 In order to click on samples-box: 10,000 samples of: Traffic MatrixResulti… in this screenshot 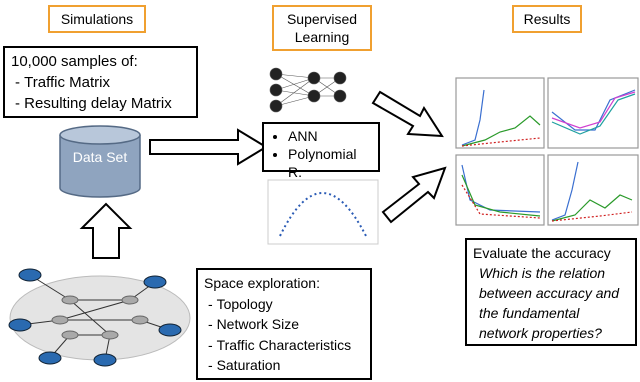, I will do `click(100, 82)`.